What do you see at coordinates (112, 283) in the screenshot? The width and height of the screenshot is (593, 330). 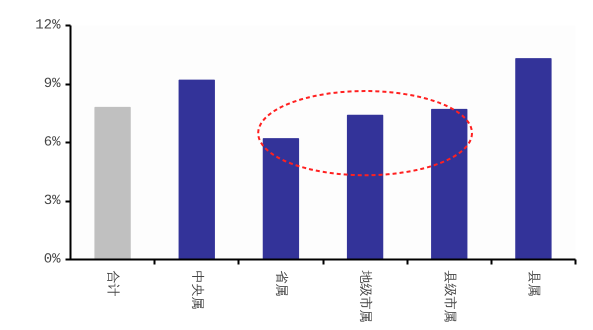 I see `x-tick-label: 合计` at bounding box center [112, 283].